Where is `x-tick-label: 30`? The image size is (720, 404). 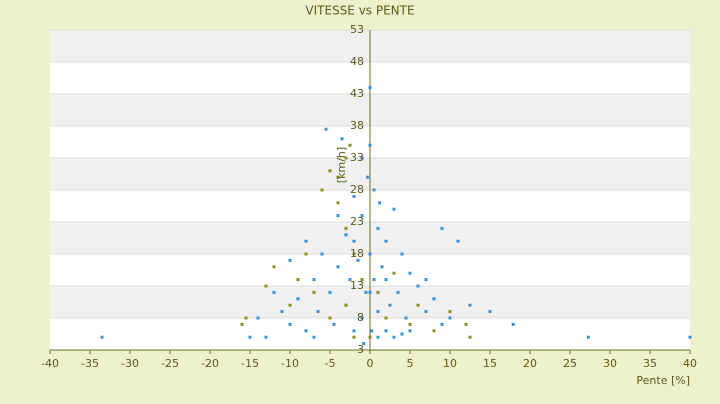 x-tick-label: 30 is located at coordinates (610, 363).